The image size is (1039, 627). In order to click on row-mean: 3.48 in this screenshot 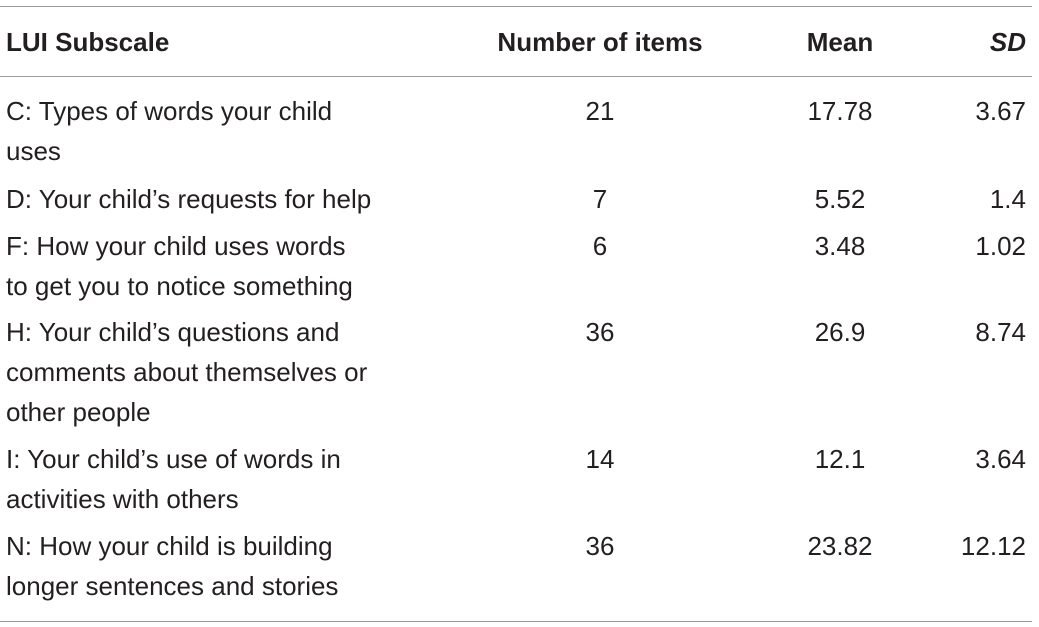, I will do `click(840, 246)`.